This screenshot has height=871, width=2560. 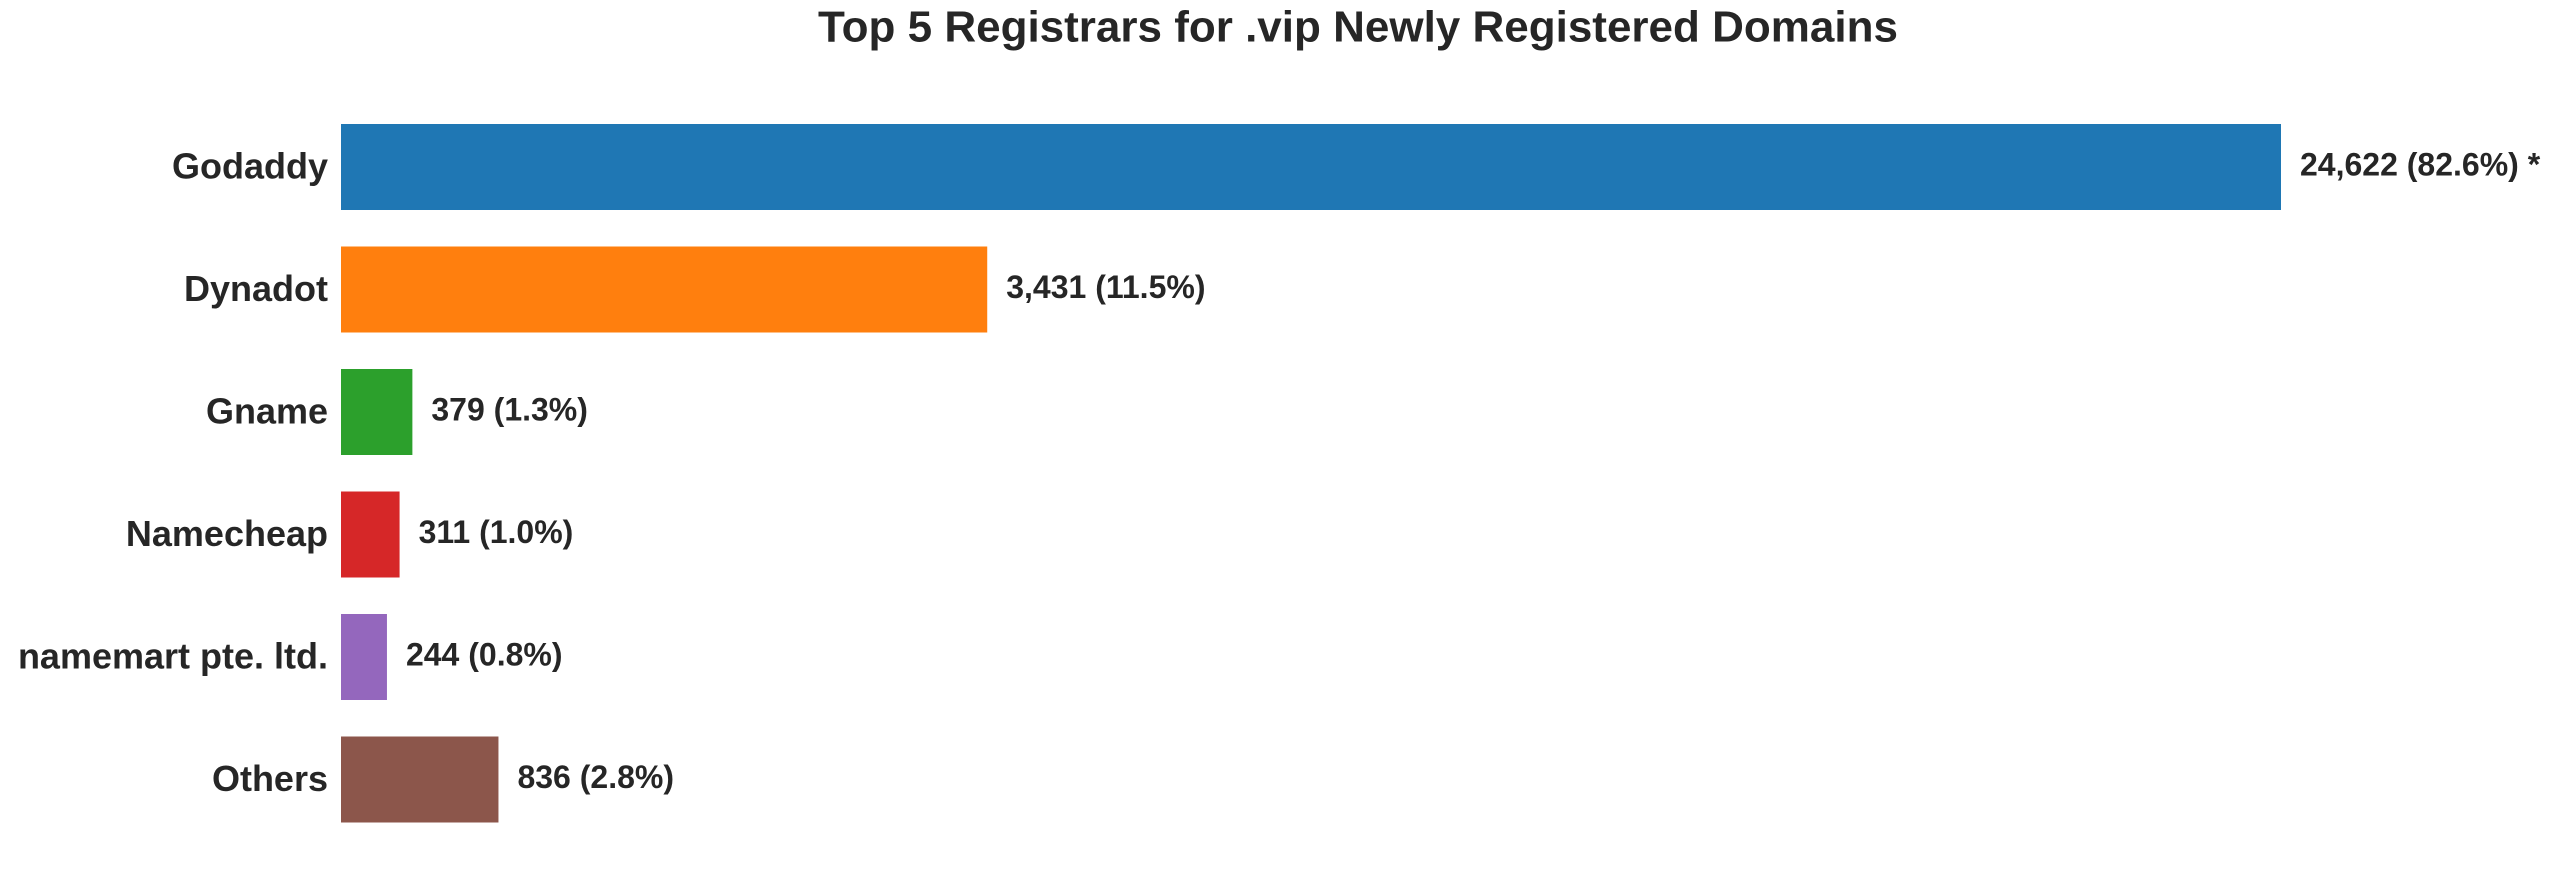 What do you see at coordinates (1105, 287) in the screenshot?
I see `value-label: 3,431 (11.5%)` at bounding box center [1105, 287].